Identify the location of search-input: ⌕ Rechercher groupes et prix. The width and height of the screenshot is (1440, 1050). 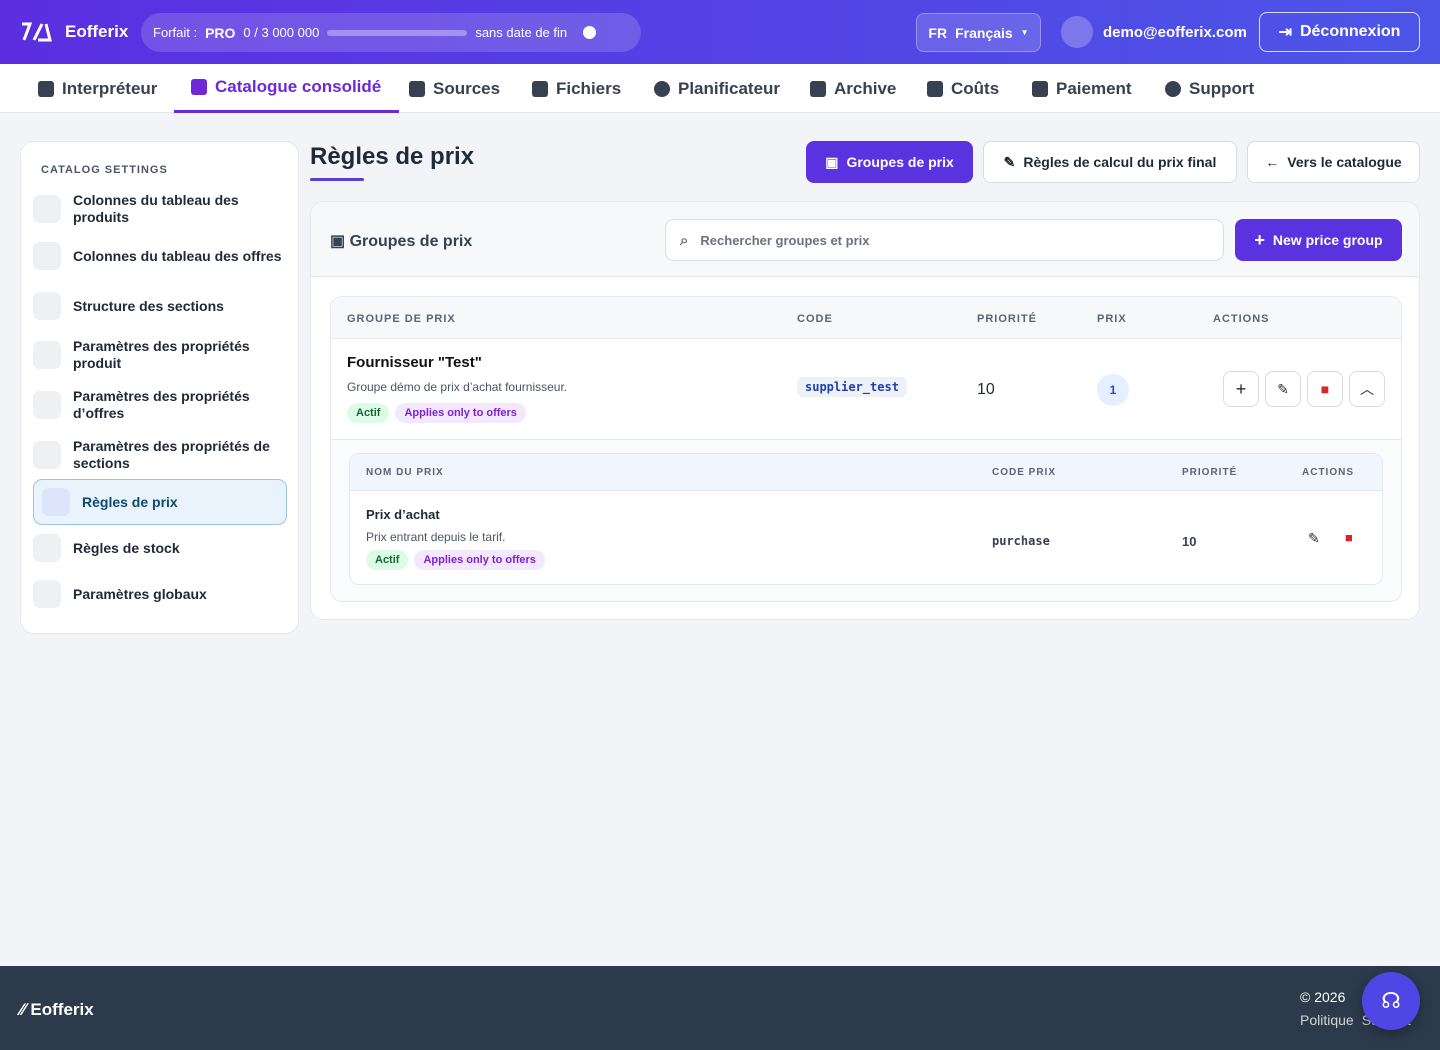
(944, 240).